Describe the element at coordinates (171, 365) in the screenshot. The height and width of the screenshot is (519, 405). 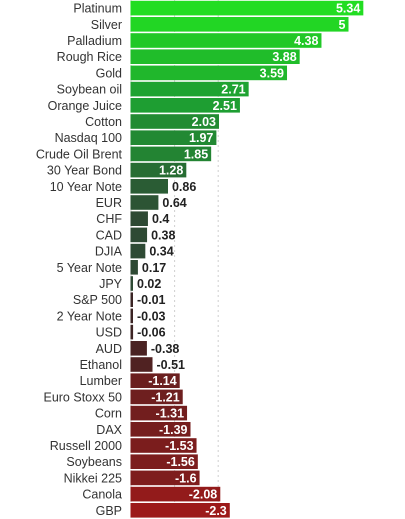
I see `value-label: -0.51` at that location.